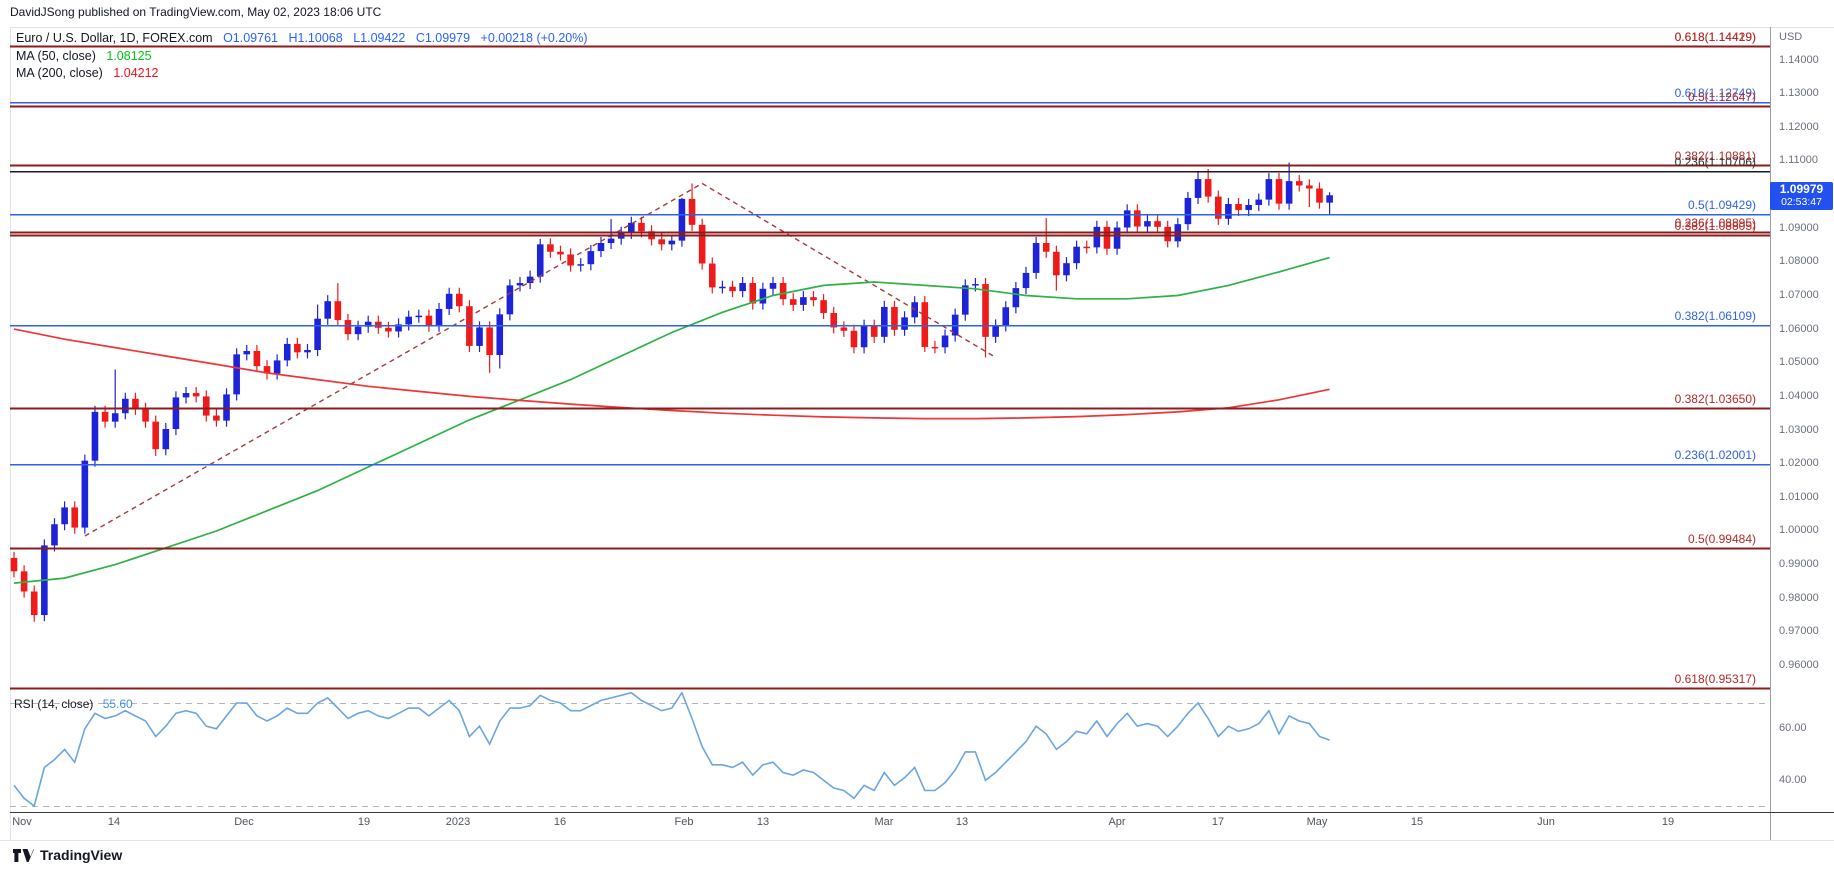 The image size is (1834, 875). What do you see at coordinates (1799, 597) in the screenshot?
I see `price-axis-label: 0.98000` at bounding box center [1799, 597].